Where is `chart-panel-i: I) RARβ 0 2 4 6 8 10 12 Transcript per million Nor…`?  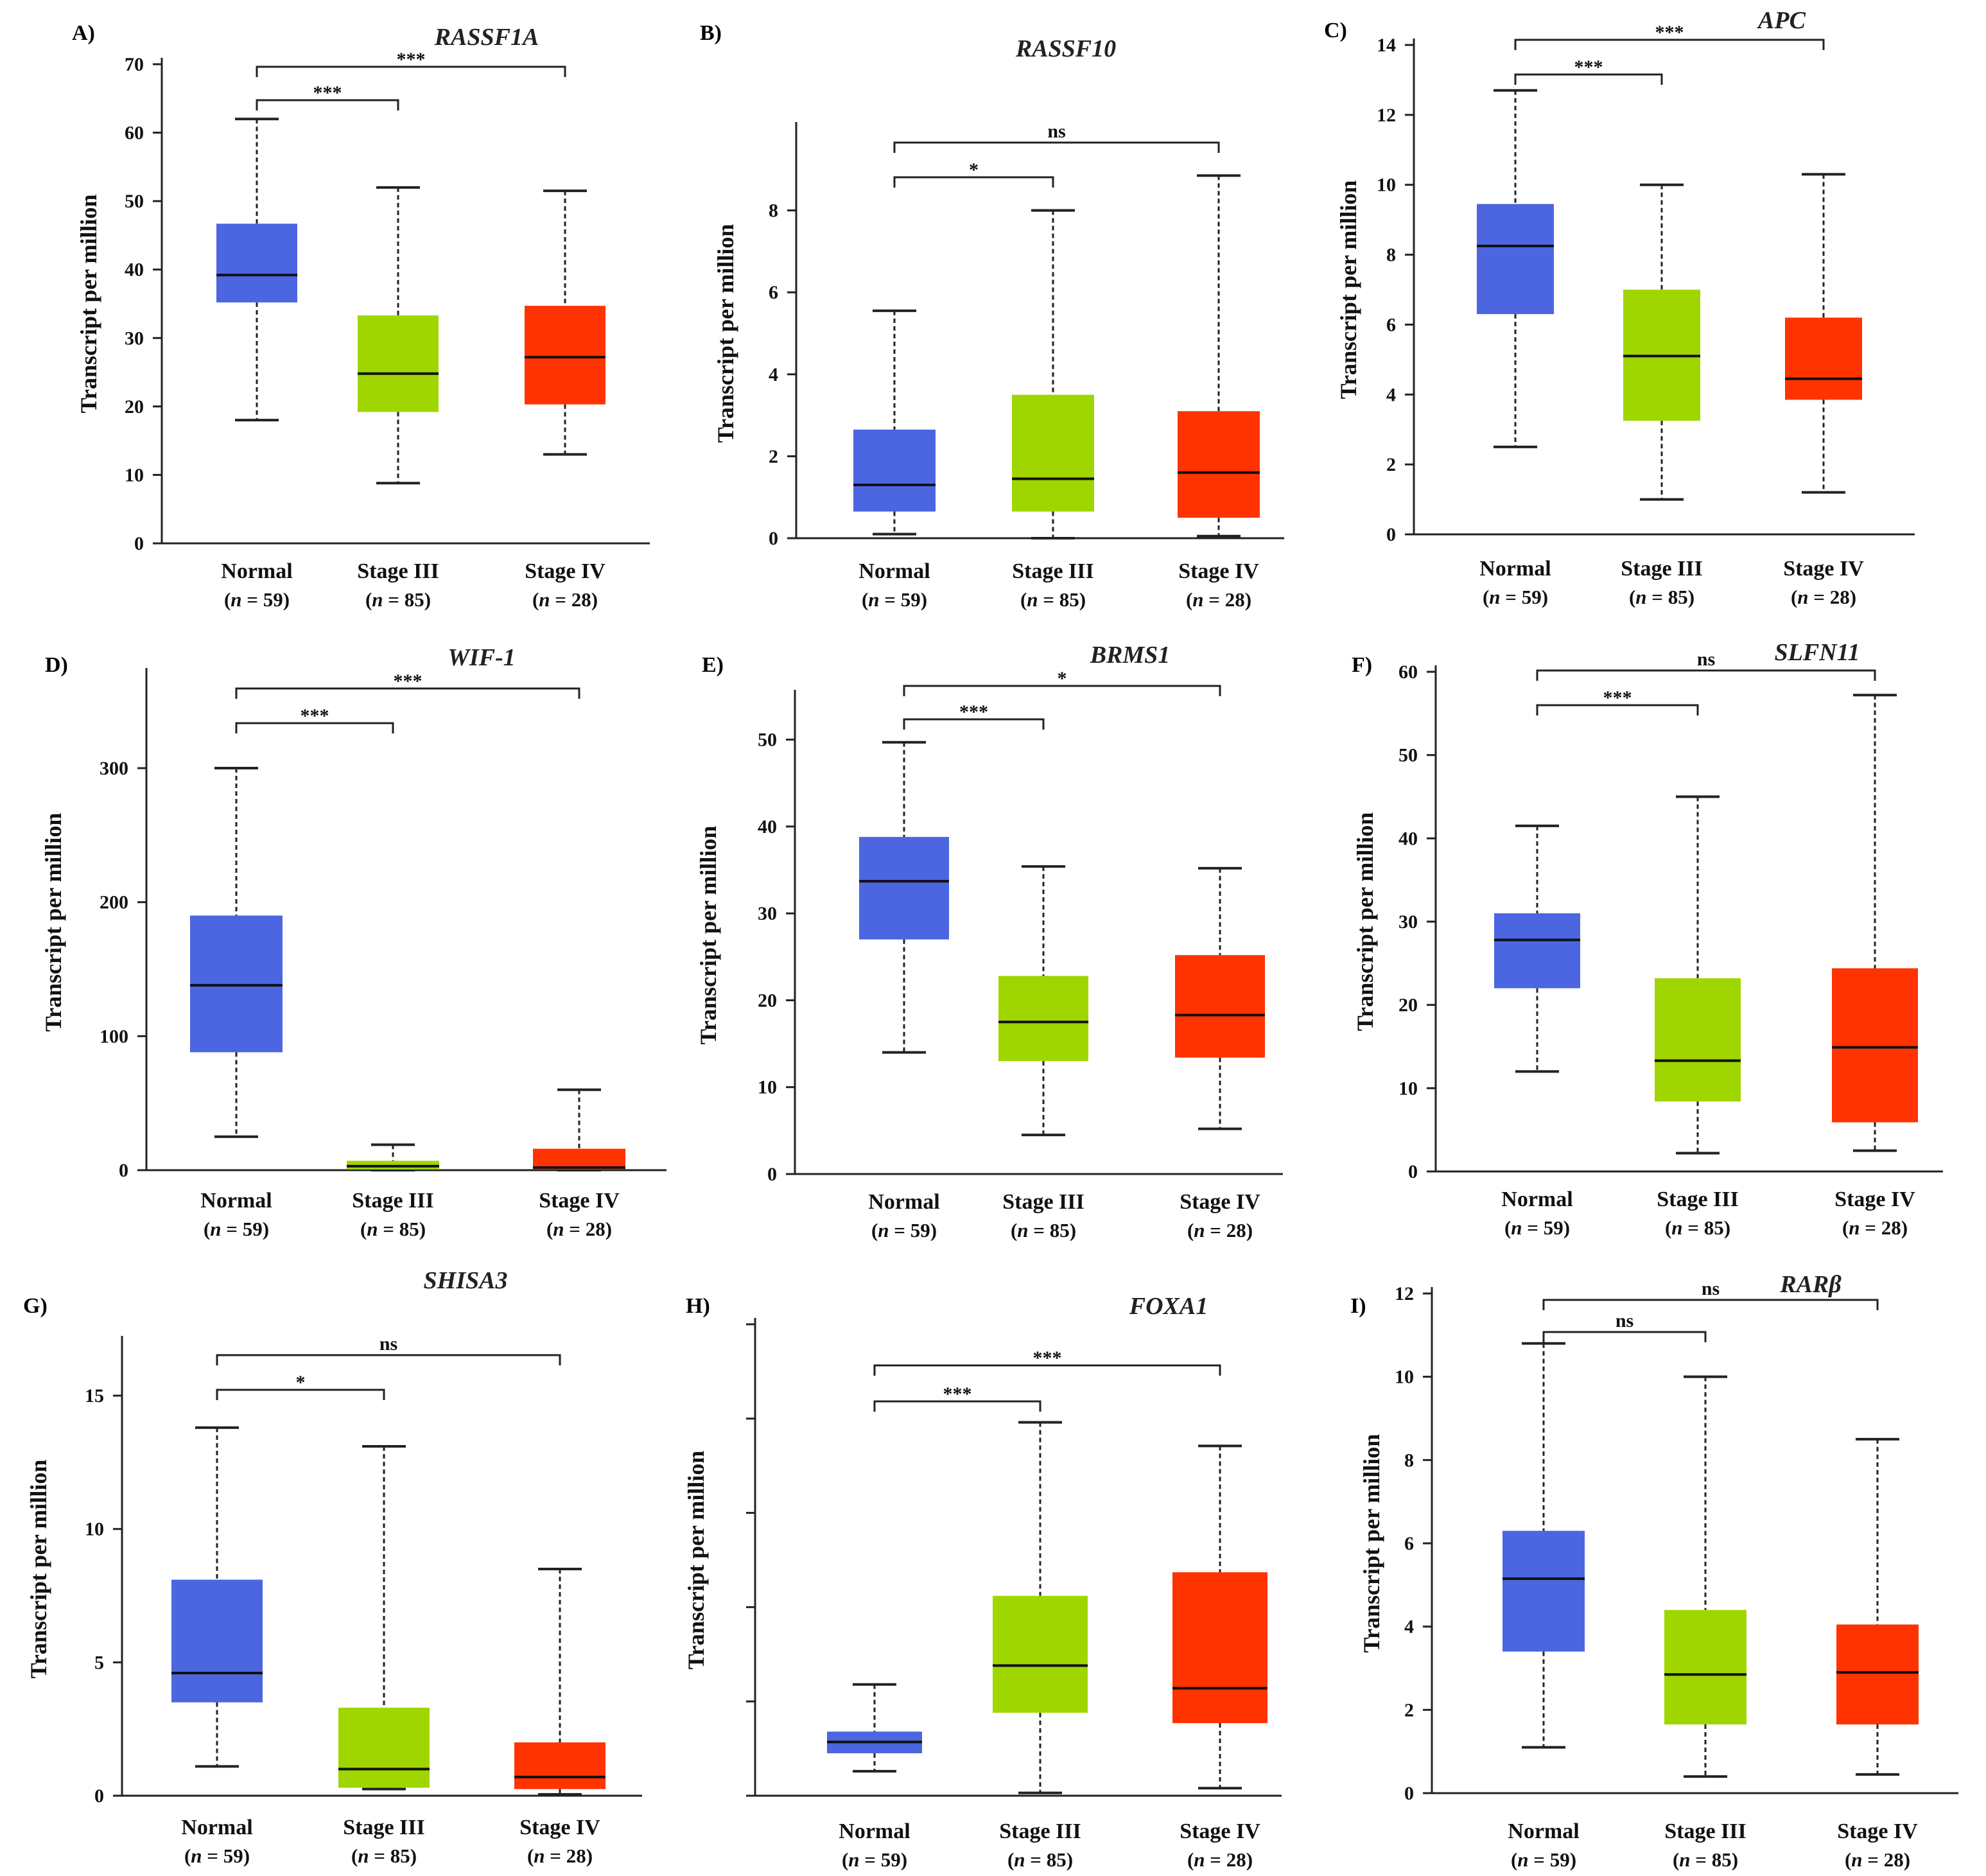 chart-panel-i: I) RARβ 0 2 4 6 8 10 12 Transcript per million Nor… is located at coordinates (1654, 1571).